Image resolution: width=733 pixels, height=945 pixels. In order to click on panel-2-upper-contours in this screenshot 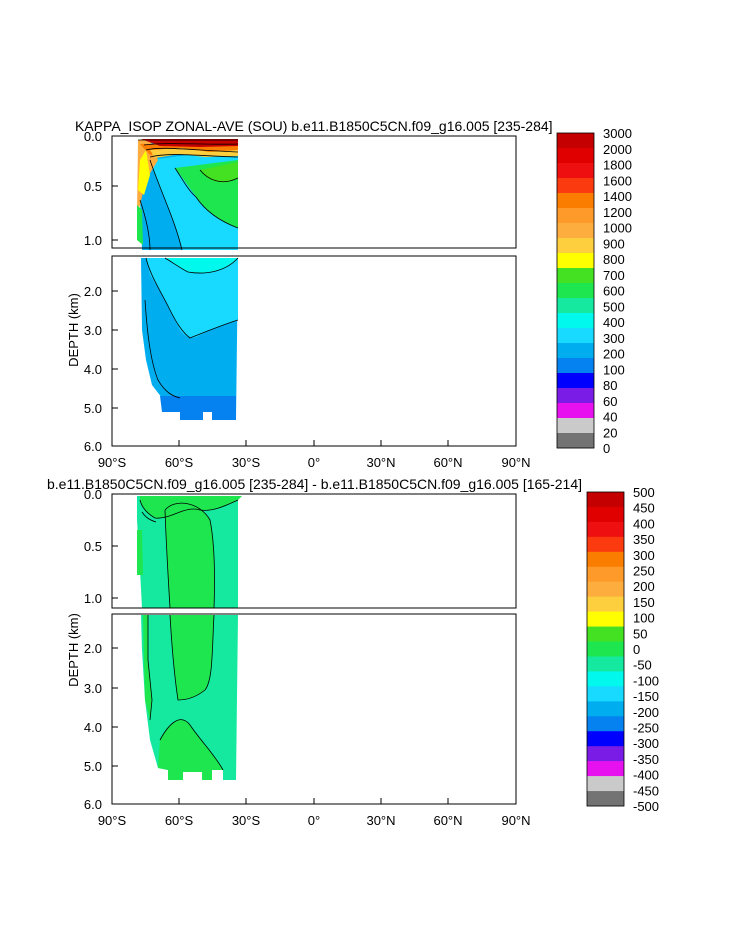, I will do `click(189, 554)`.